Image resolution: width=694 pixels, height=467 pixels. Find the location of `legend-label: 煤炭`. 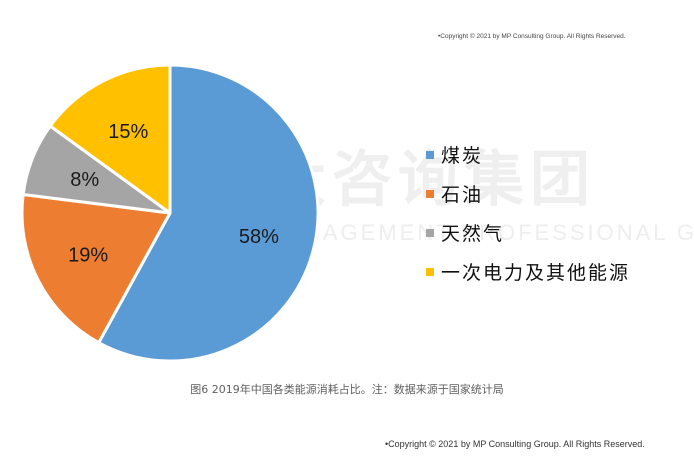

legend-label: 煤炭 is located at coordinates (462, 156).